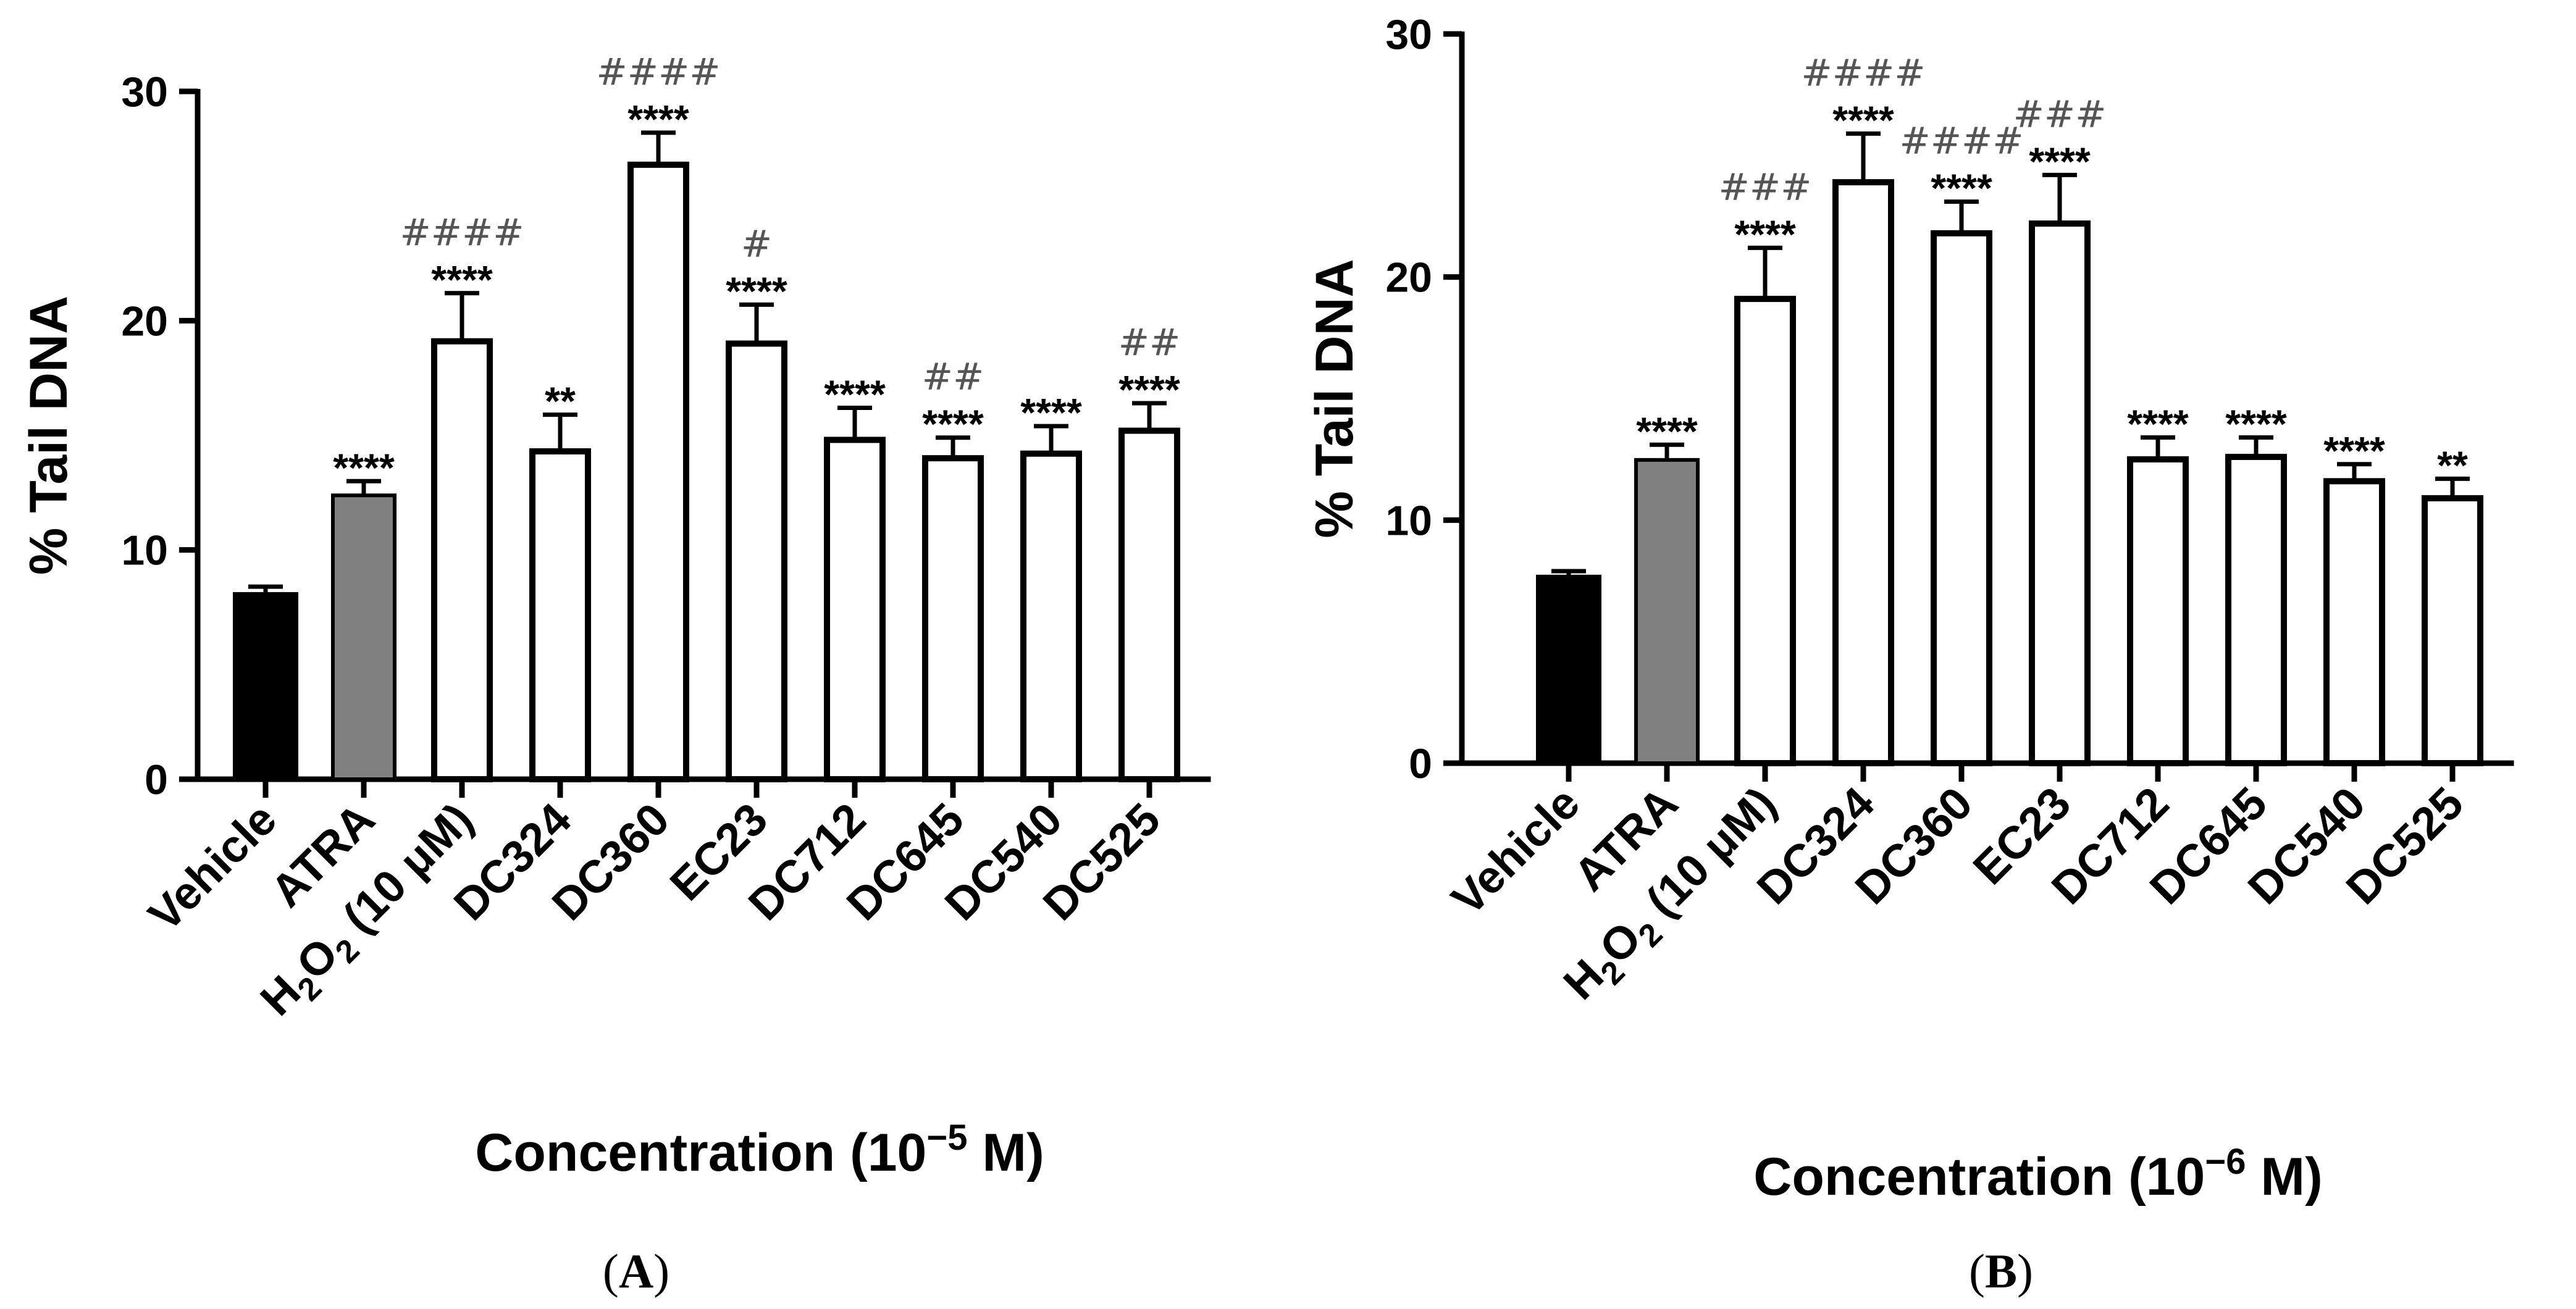 The width and height of the screenshot is (2576, 1309). What do you see at coordinates (1408, 277) in the screenshot?
I see `panel-b-y-tick-label: 20` at bounding box center [1408, 277].